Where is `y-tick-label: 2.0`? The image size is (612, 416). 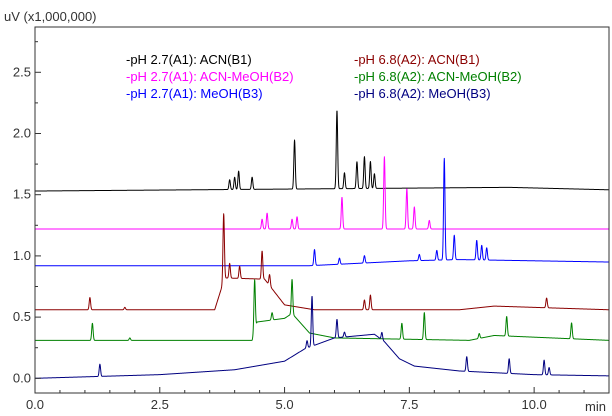 y-tick-label: 2.0 is located at coordinates (22, 132).